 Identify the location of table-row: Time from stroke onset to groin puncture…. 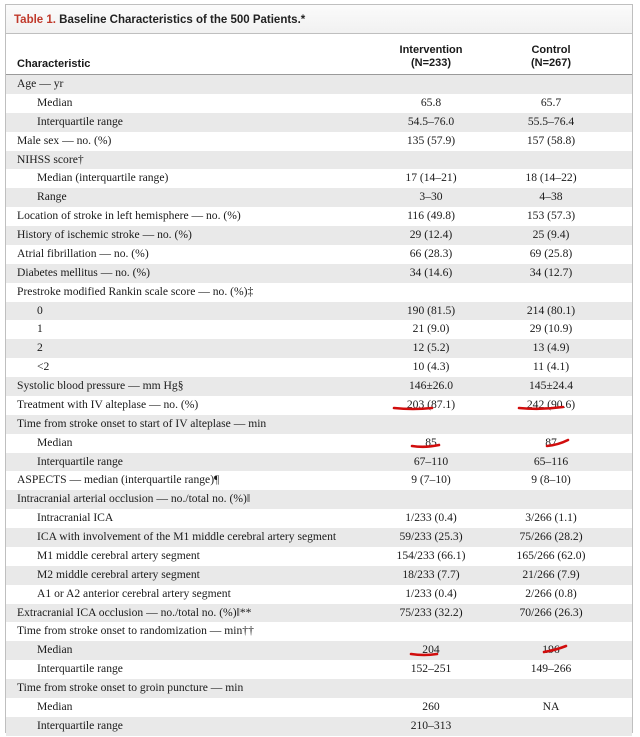
(319, 688).